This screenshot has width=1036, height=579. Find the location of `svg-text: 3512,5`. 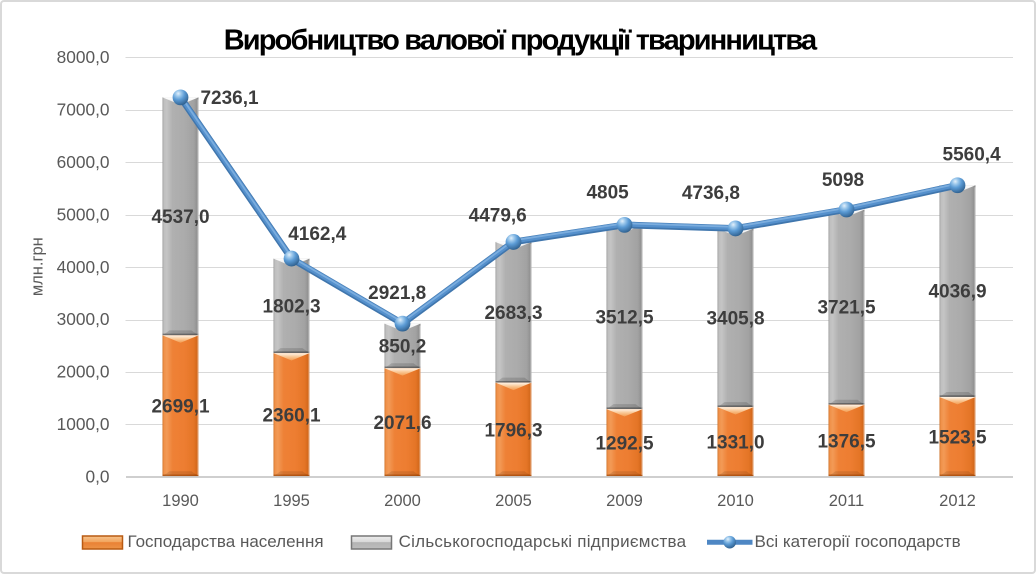

svg-text: 3512,5 is located at coordinates (624, 318).